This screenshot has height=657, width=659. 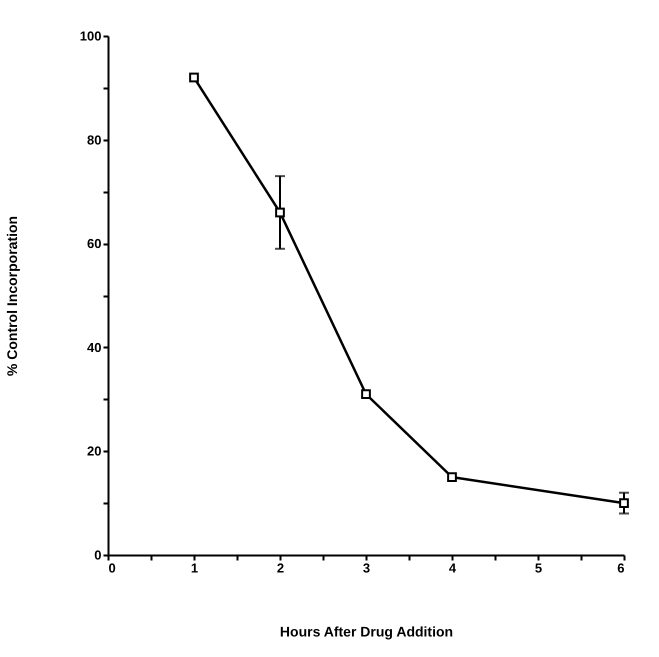 What do you see at coordinates (280, 568) in the screenshot?
I see `x-tick-label: 2` at bounding box center [280, 568].